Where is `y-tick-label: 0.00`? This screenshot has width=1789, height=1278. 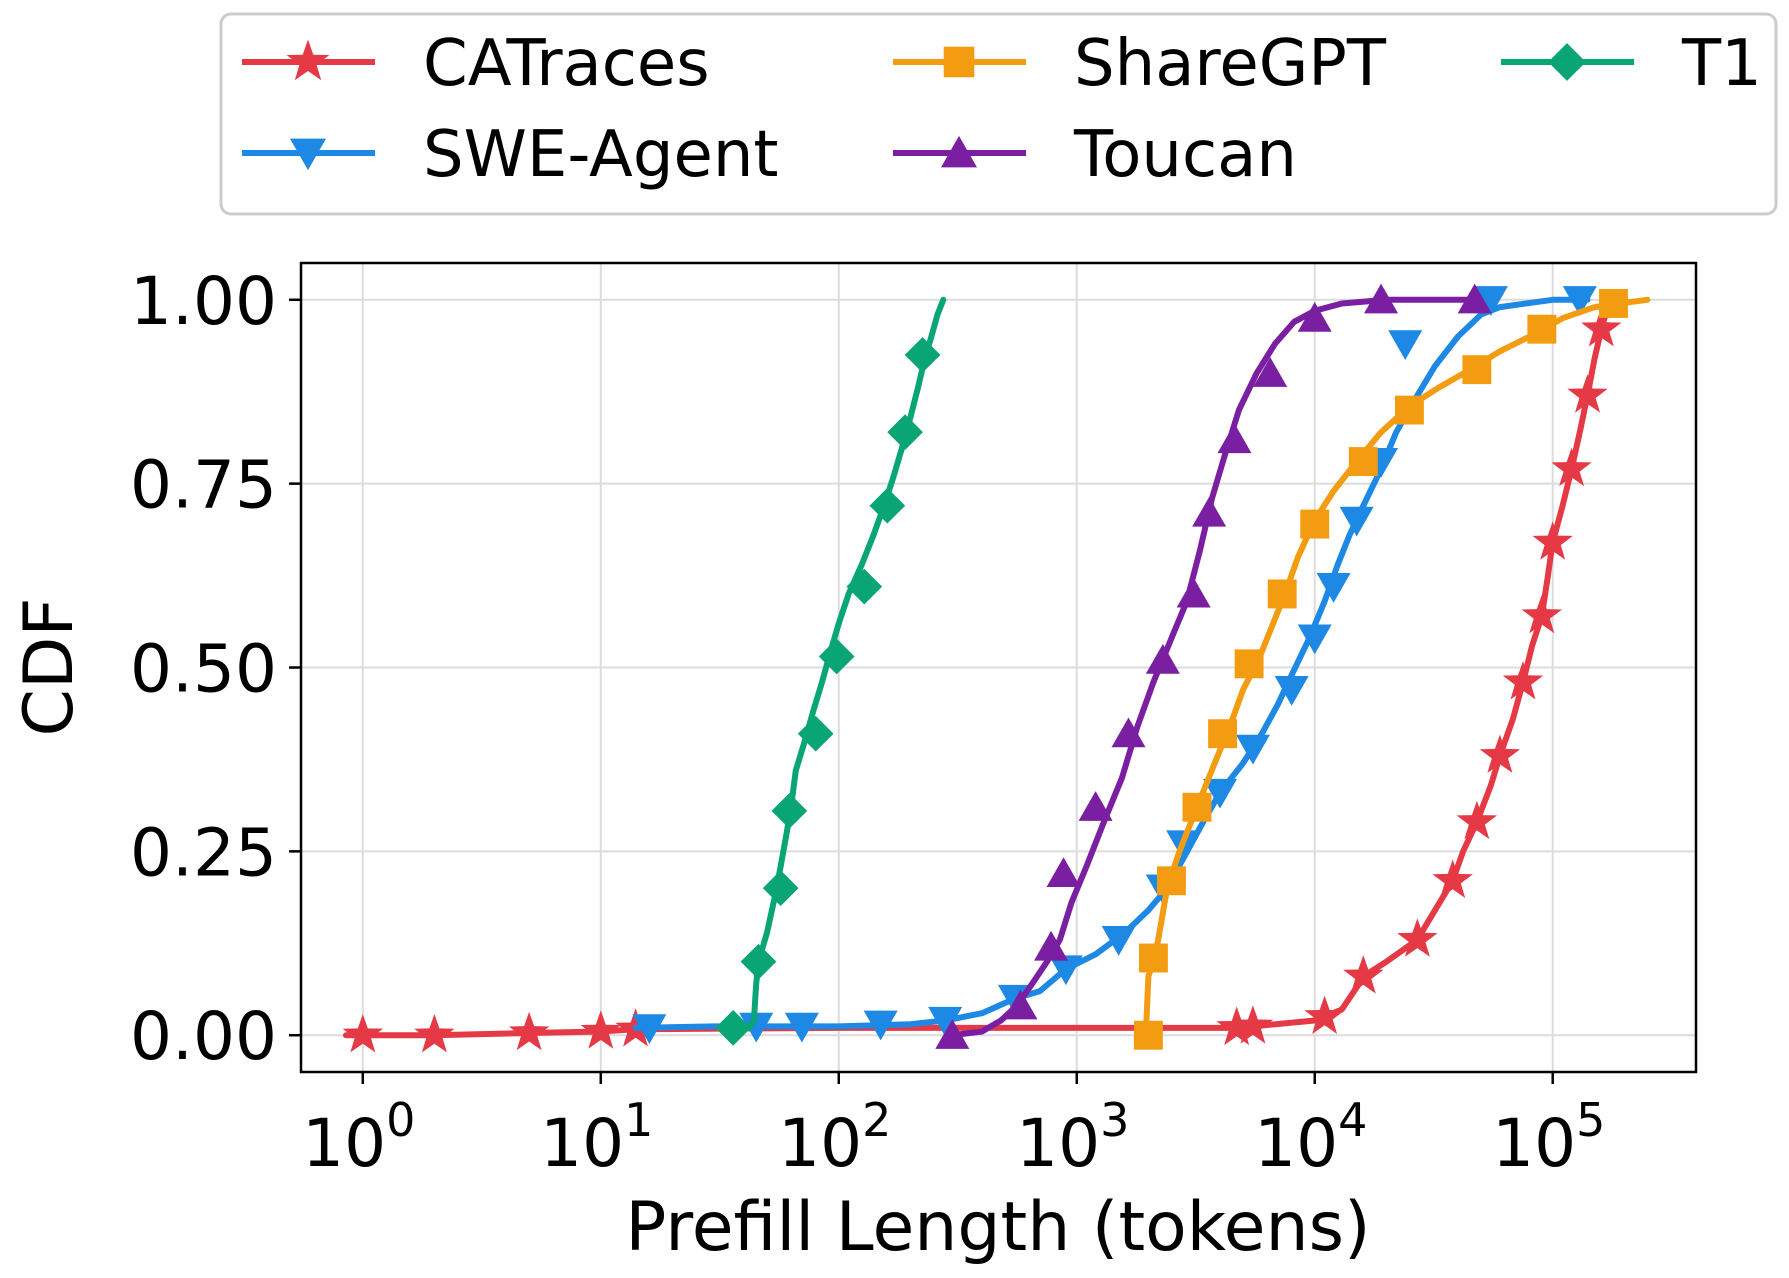
y-tick-label: 0.00 is located at coordinates (203, 1036).